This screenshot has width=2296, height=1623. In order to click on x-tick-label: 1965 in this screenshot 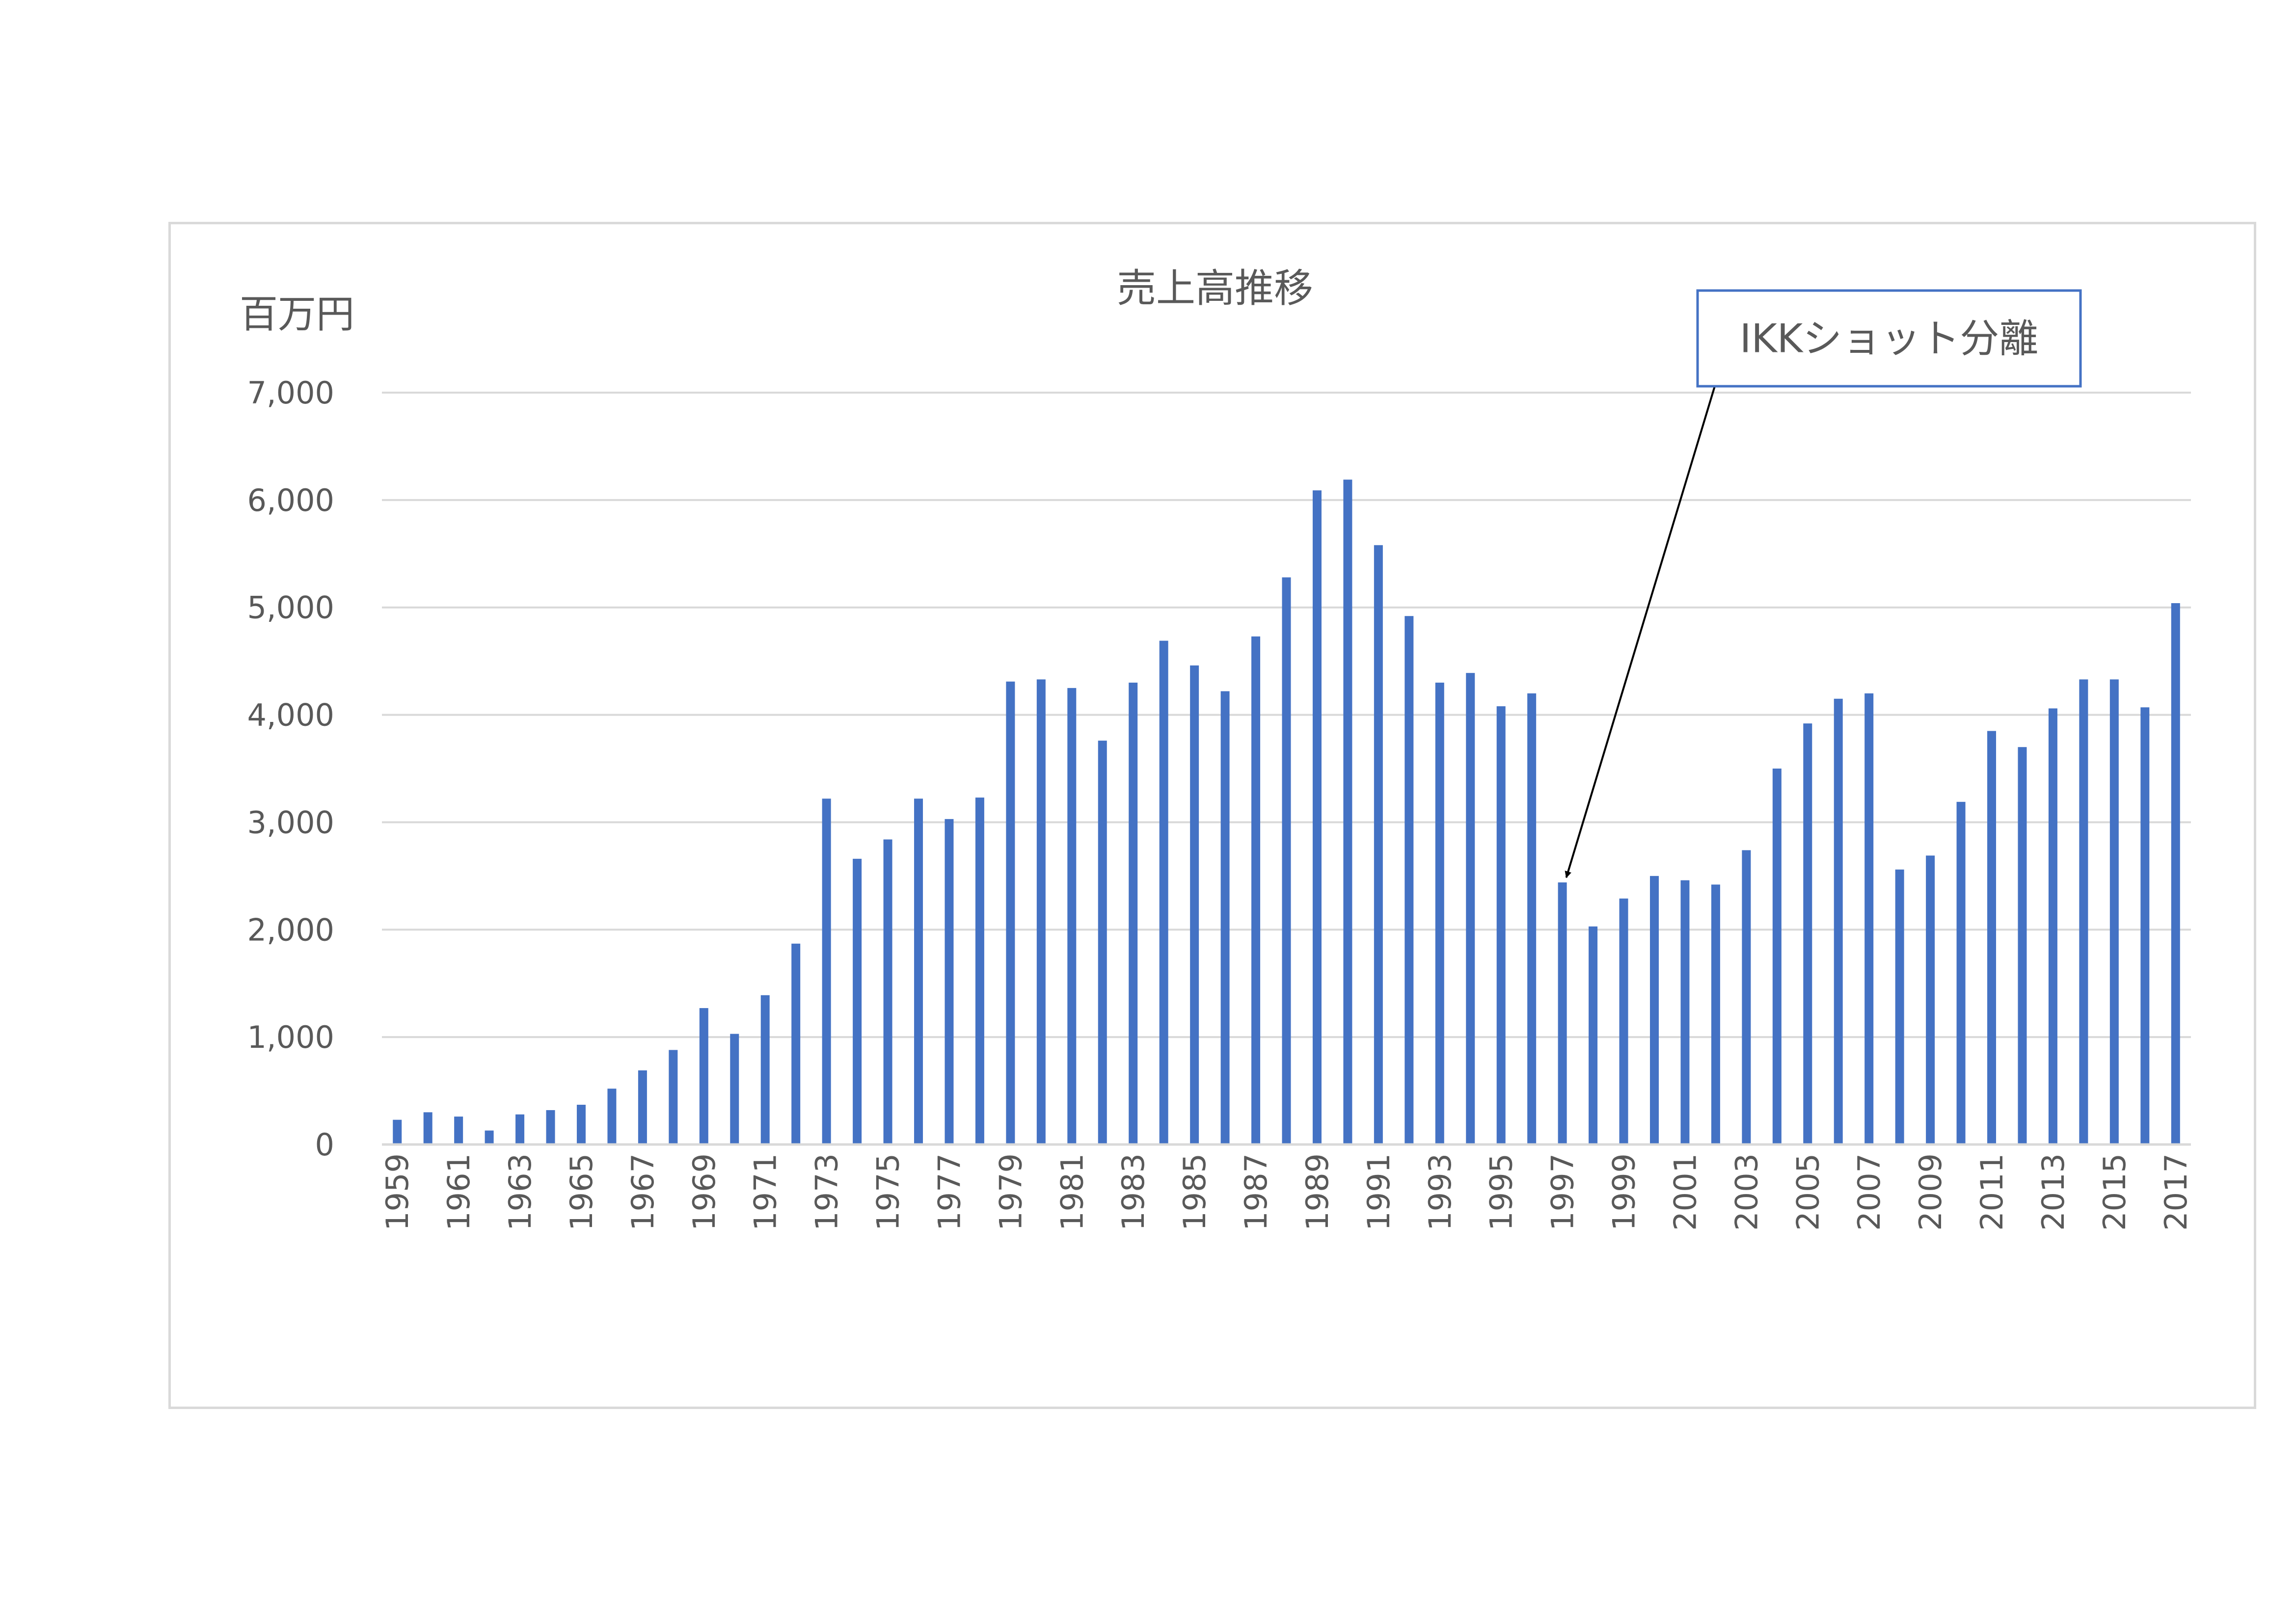, I will do `click(581, 1192)`.